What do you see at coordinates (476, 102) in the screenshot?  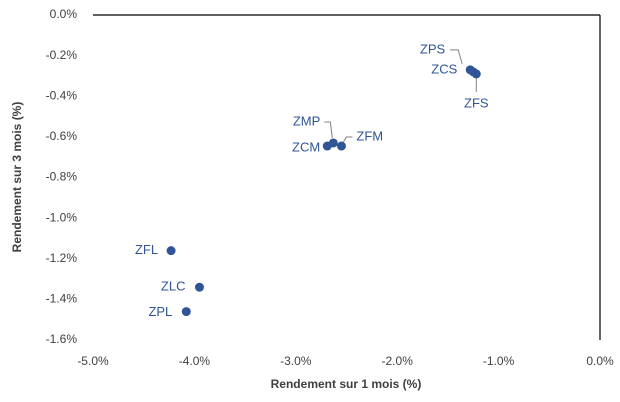 I see `point-label: ZFS` at bounding box center [476, 102].